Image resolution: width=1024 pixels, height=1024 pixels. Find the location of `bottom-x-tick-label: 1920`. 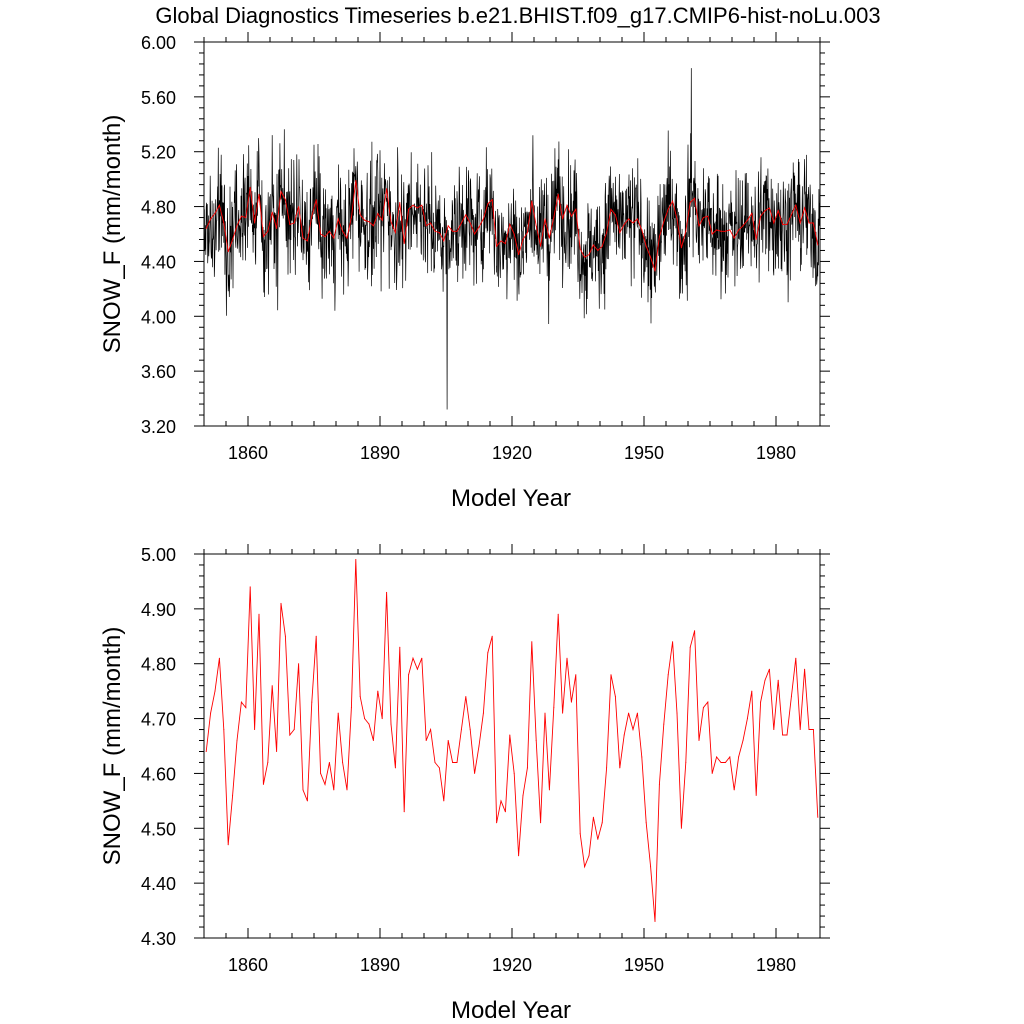

bottom-x-tick-label: 1920 is located at coordinates (512, 965).